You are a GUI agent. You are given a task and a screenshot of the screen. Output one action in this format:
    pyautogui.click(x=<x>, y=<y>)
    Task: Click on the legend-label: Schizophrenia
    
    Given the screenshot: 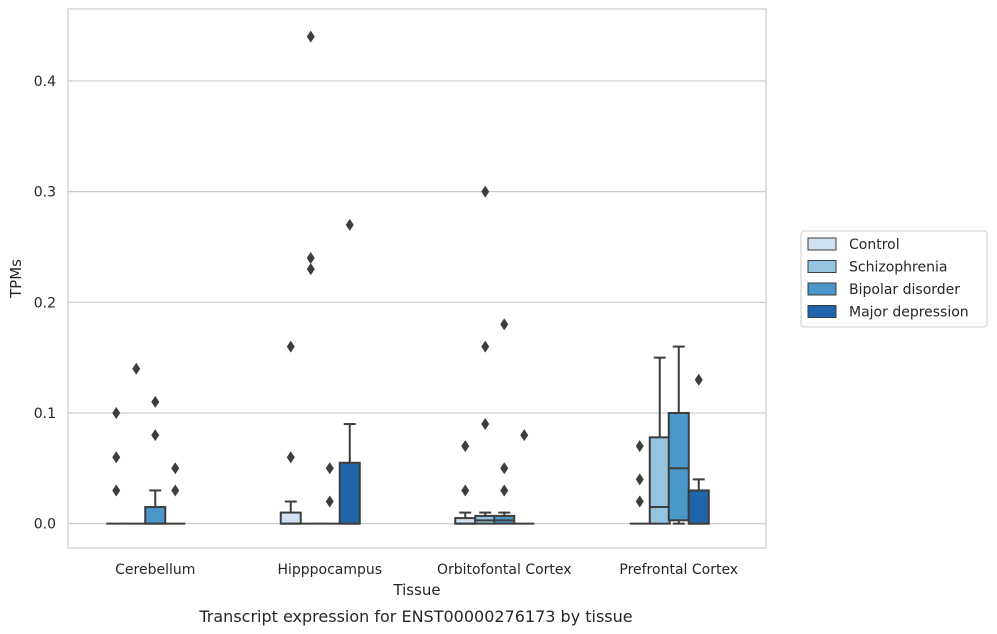 What is the action you would take?
    pyautogui.click(x=898, y=268)
    